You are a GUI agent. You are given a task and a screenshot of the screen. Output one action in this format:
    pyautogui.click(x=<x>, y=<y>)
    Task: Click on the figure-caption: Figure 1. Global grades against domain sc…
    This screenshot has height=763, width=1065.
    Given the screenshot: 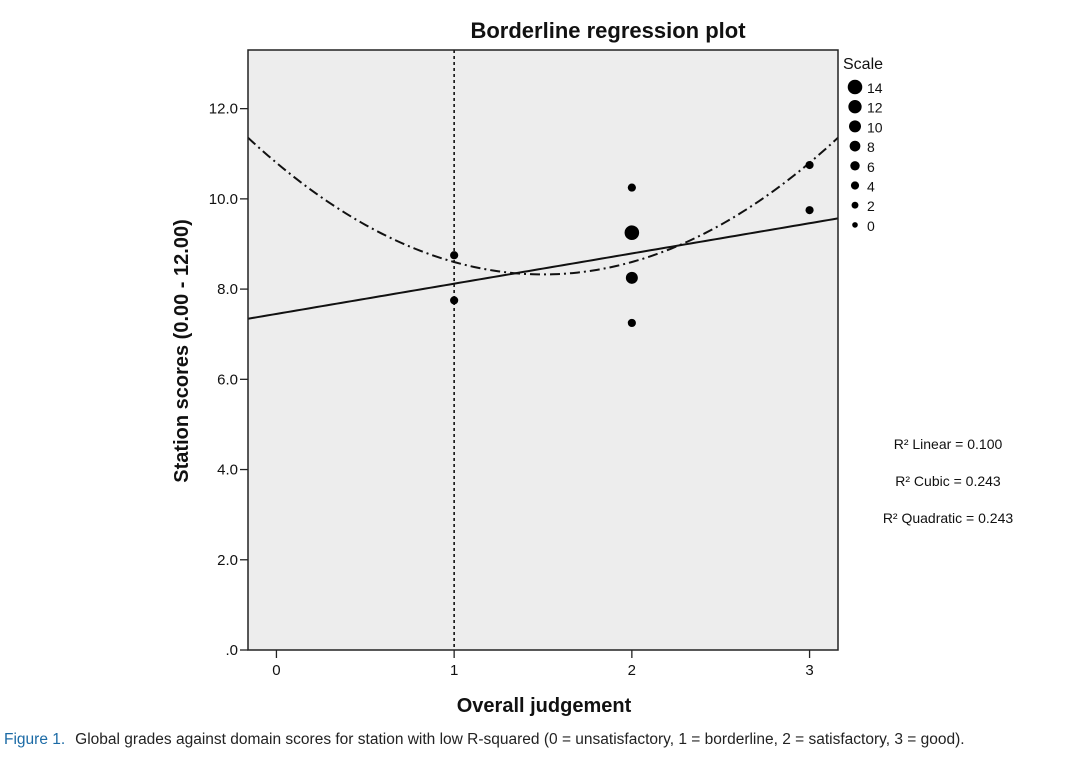 What is the action you would take?
    pyautogui.click(x=534, y=740)
    